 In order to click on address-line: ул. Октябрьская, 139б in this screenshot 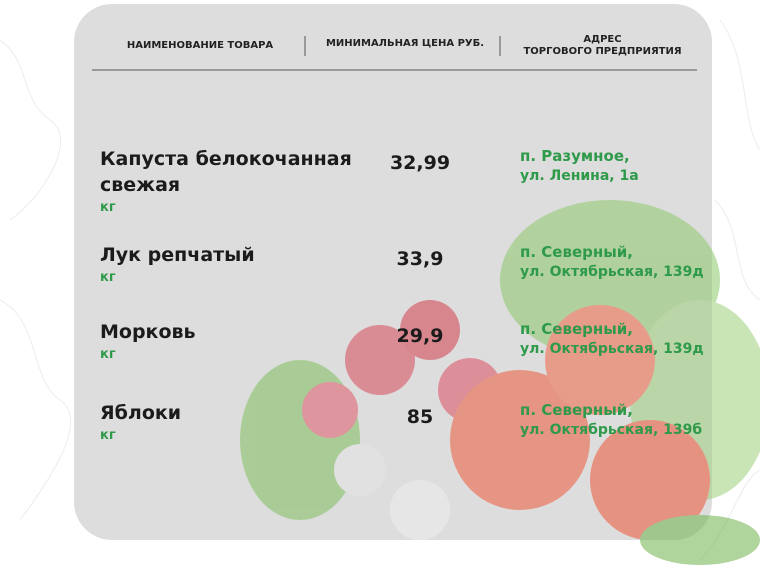, I will do `click(611, 430)`.